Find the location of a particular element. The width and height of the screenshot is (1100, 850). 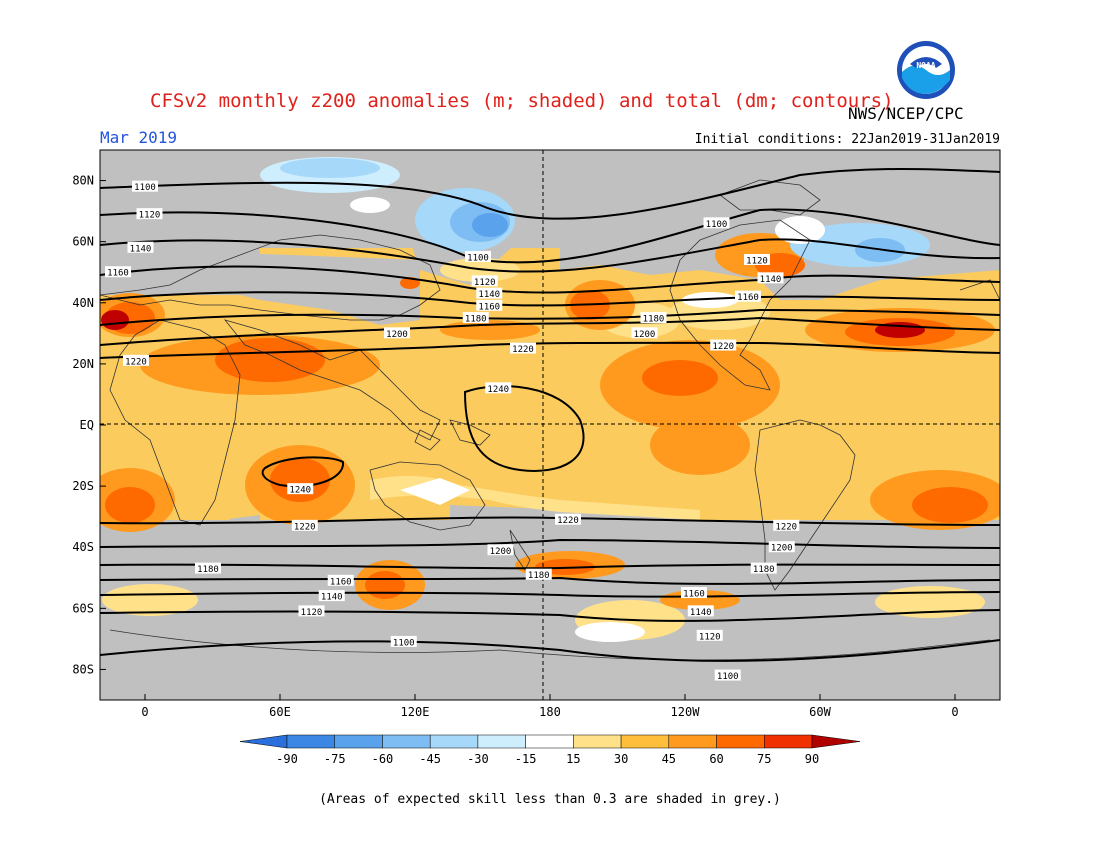

forecast-month: Mar 2019 is located at coordinates (139, 137).